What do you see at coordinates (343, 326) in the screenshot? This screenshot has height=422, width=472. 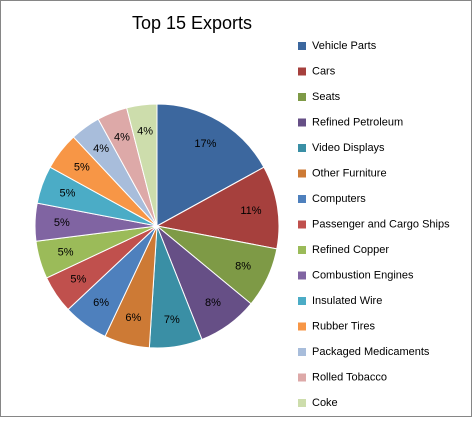 I see `legend-label: Rubber Tires` at bounding box center [343, 326].